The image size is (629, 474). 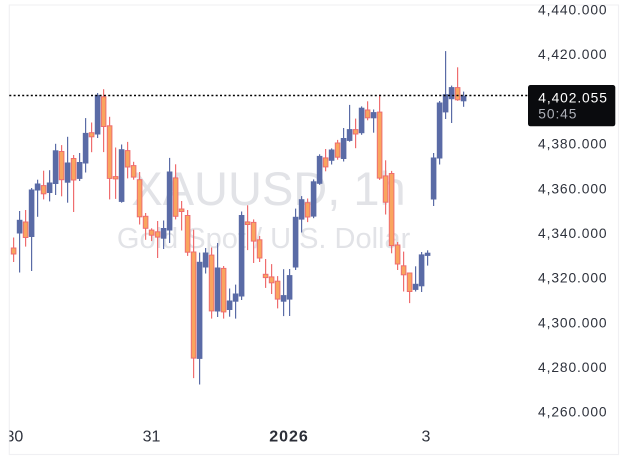 What do you see at coordinates (572, 367) in the screenshot?
I see `svg-text: 4,280.000` at bounding box center [572, 367].